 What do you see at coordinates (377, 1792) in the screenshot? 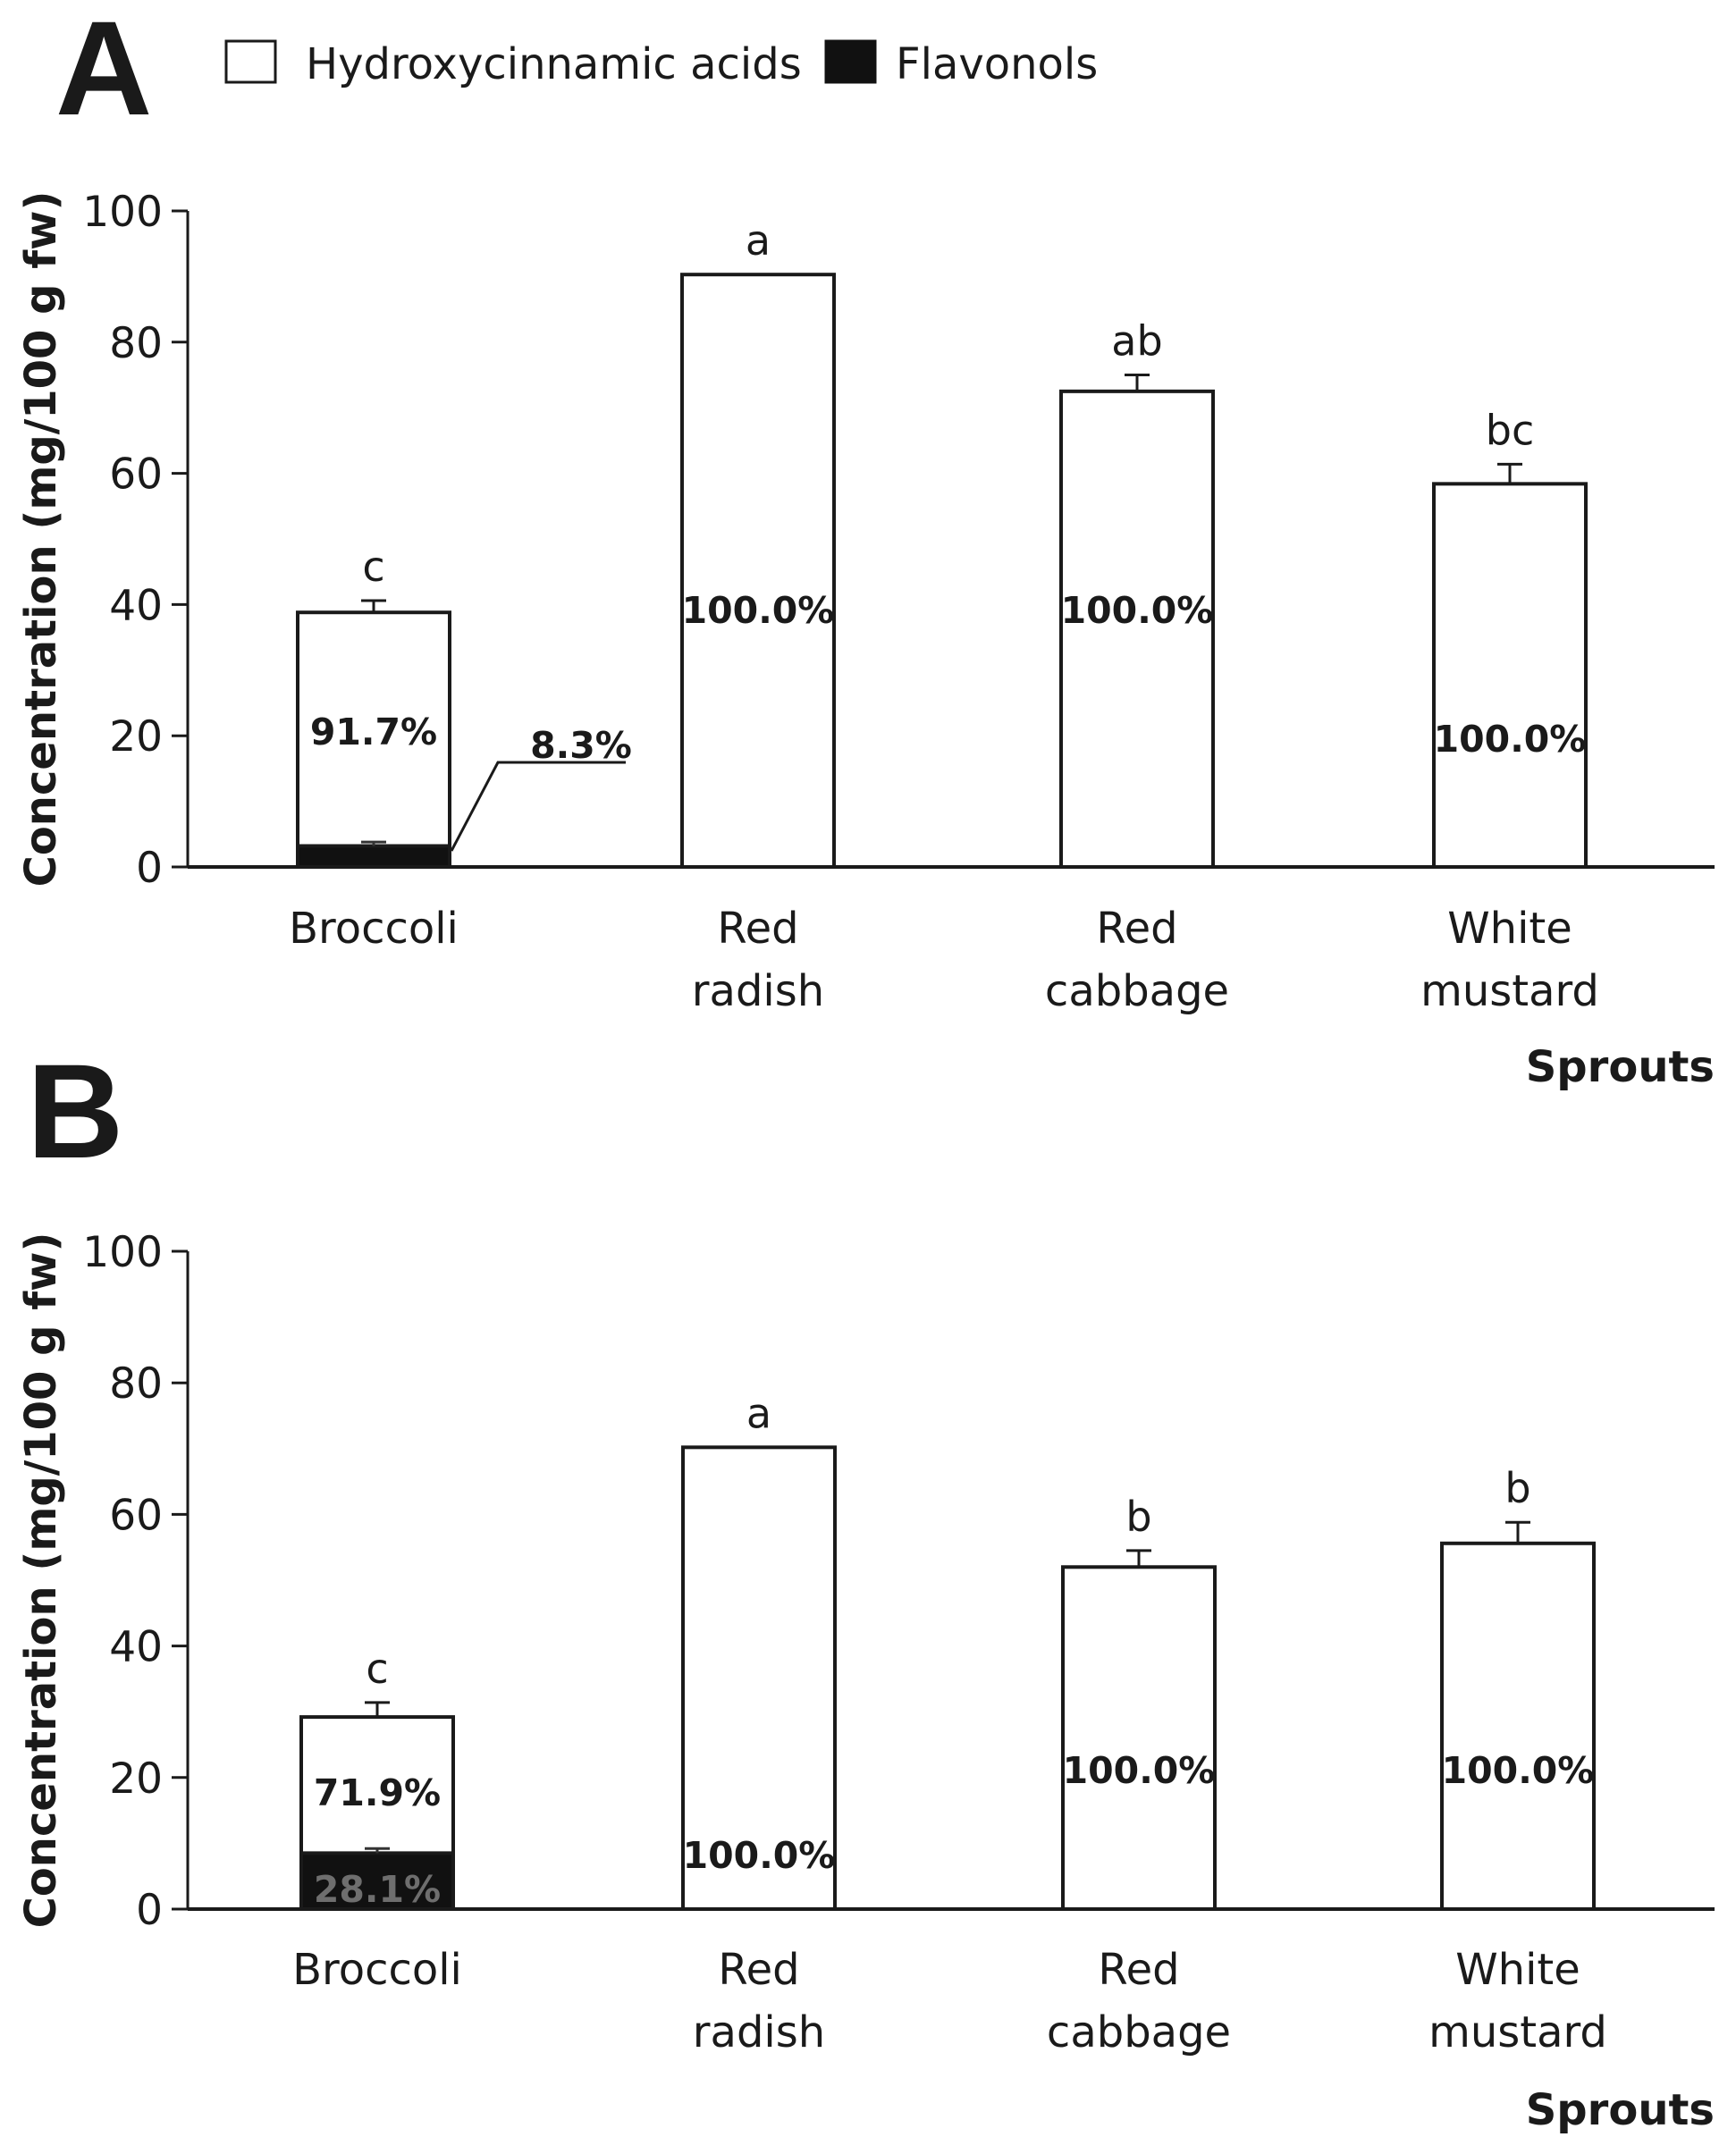
I see `percent-label-hydroxycinnamic: 71.9%` at bounding box center [377, 1792].